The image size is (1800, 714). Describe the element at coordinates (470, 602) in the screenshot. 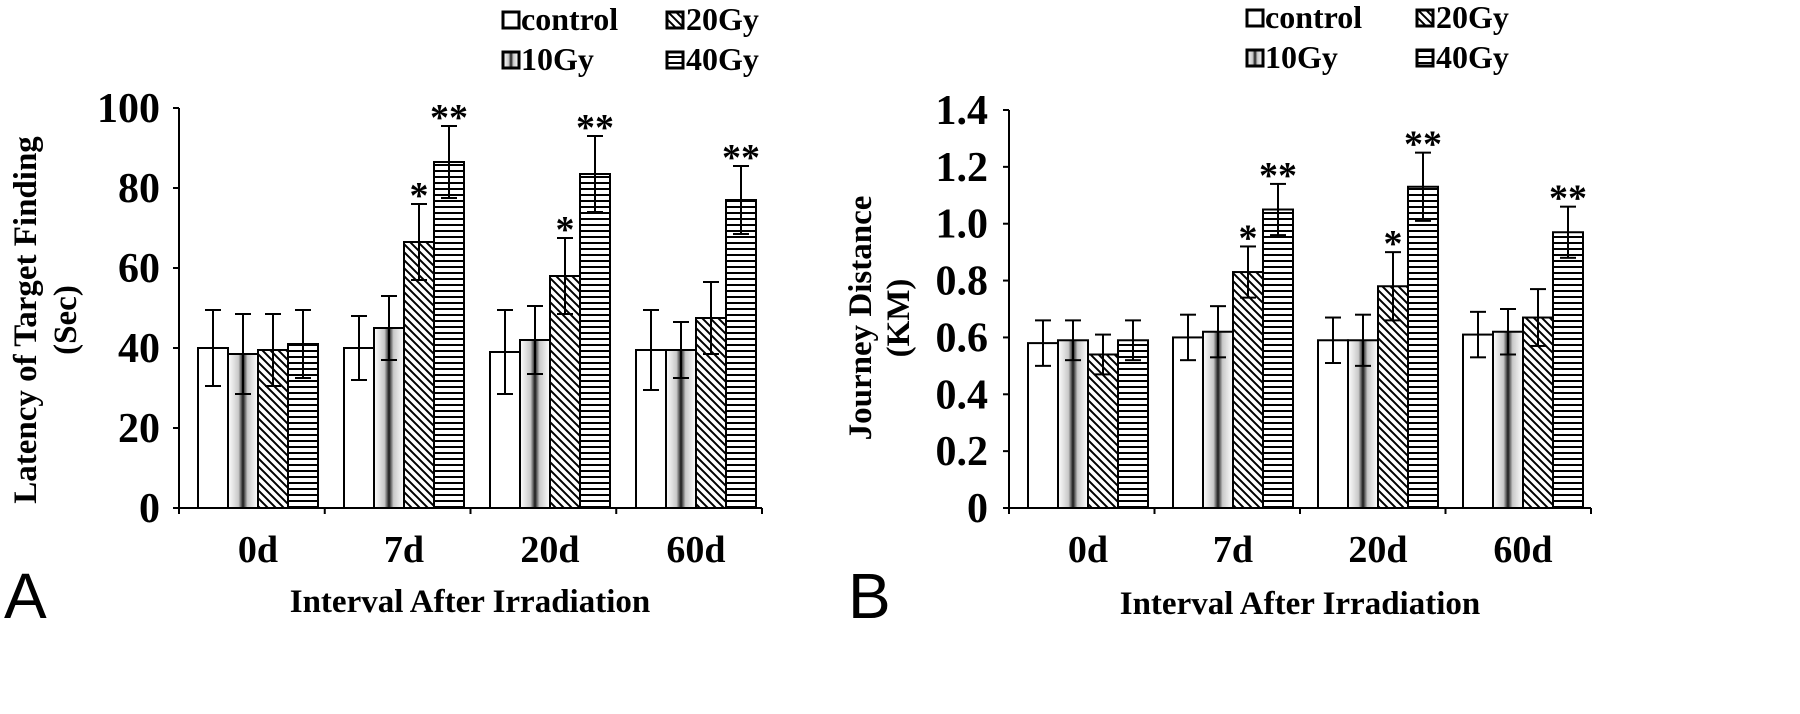

I see `x-axis-title-a: Interval After Irradiation` at that location.